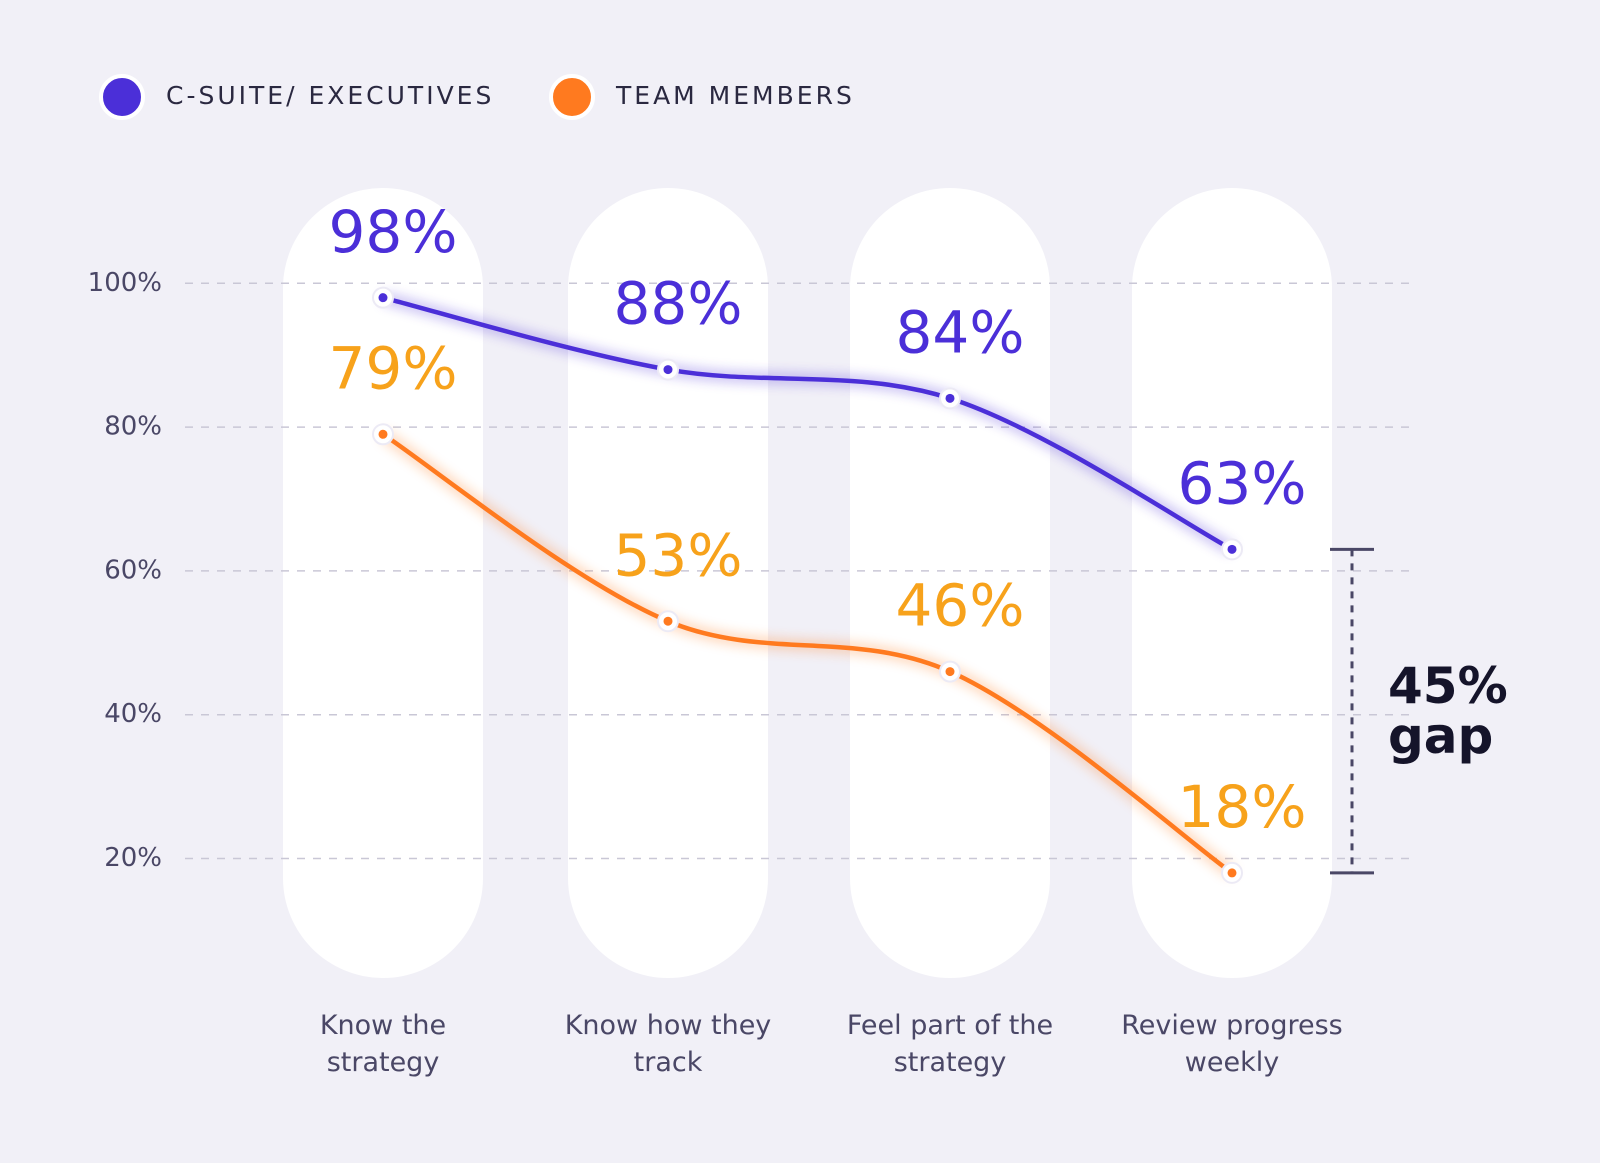 The image size is (1600, 1163). I want to click on data-label: 98%, so click(393, 232).